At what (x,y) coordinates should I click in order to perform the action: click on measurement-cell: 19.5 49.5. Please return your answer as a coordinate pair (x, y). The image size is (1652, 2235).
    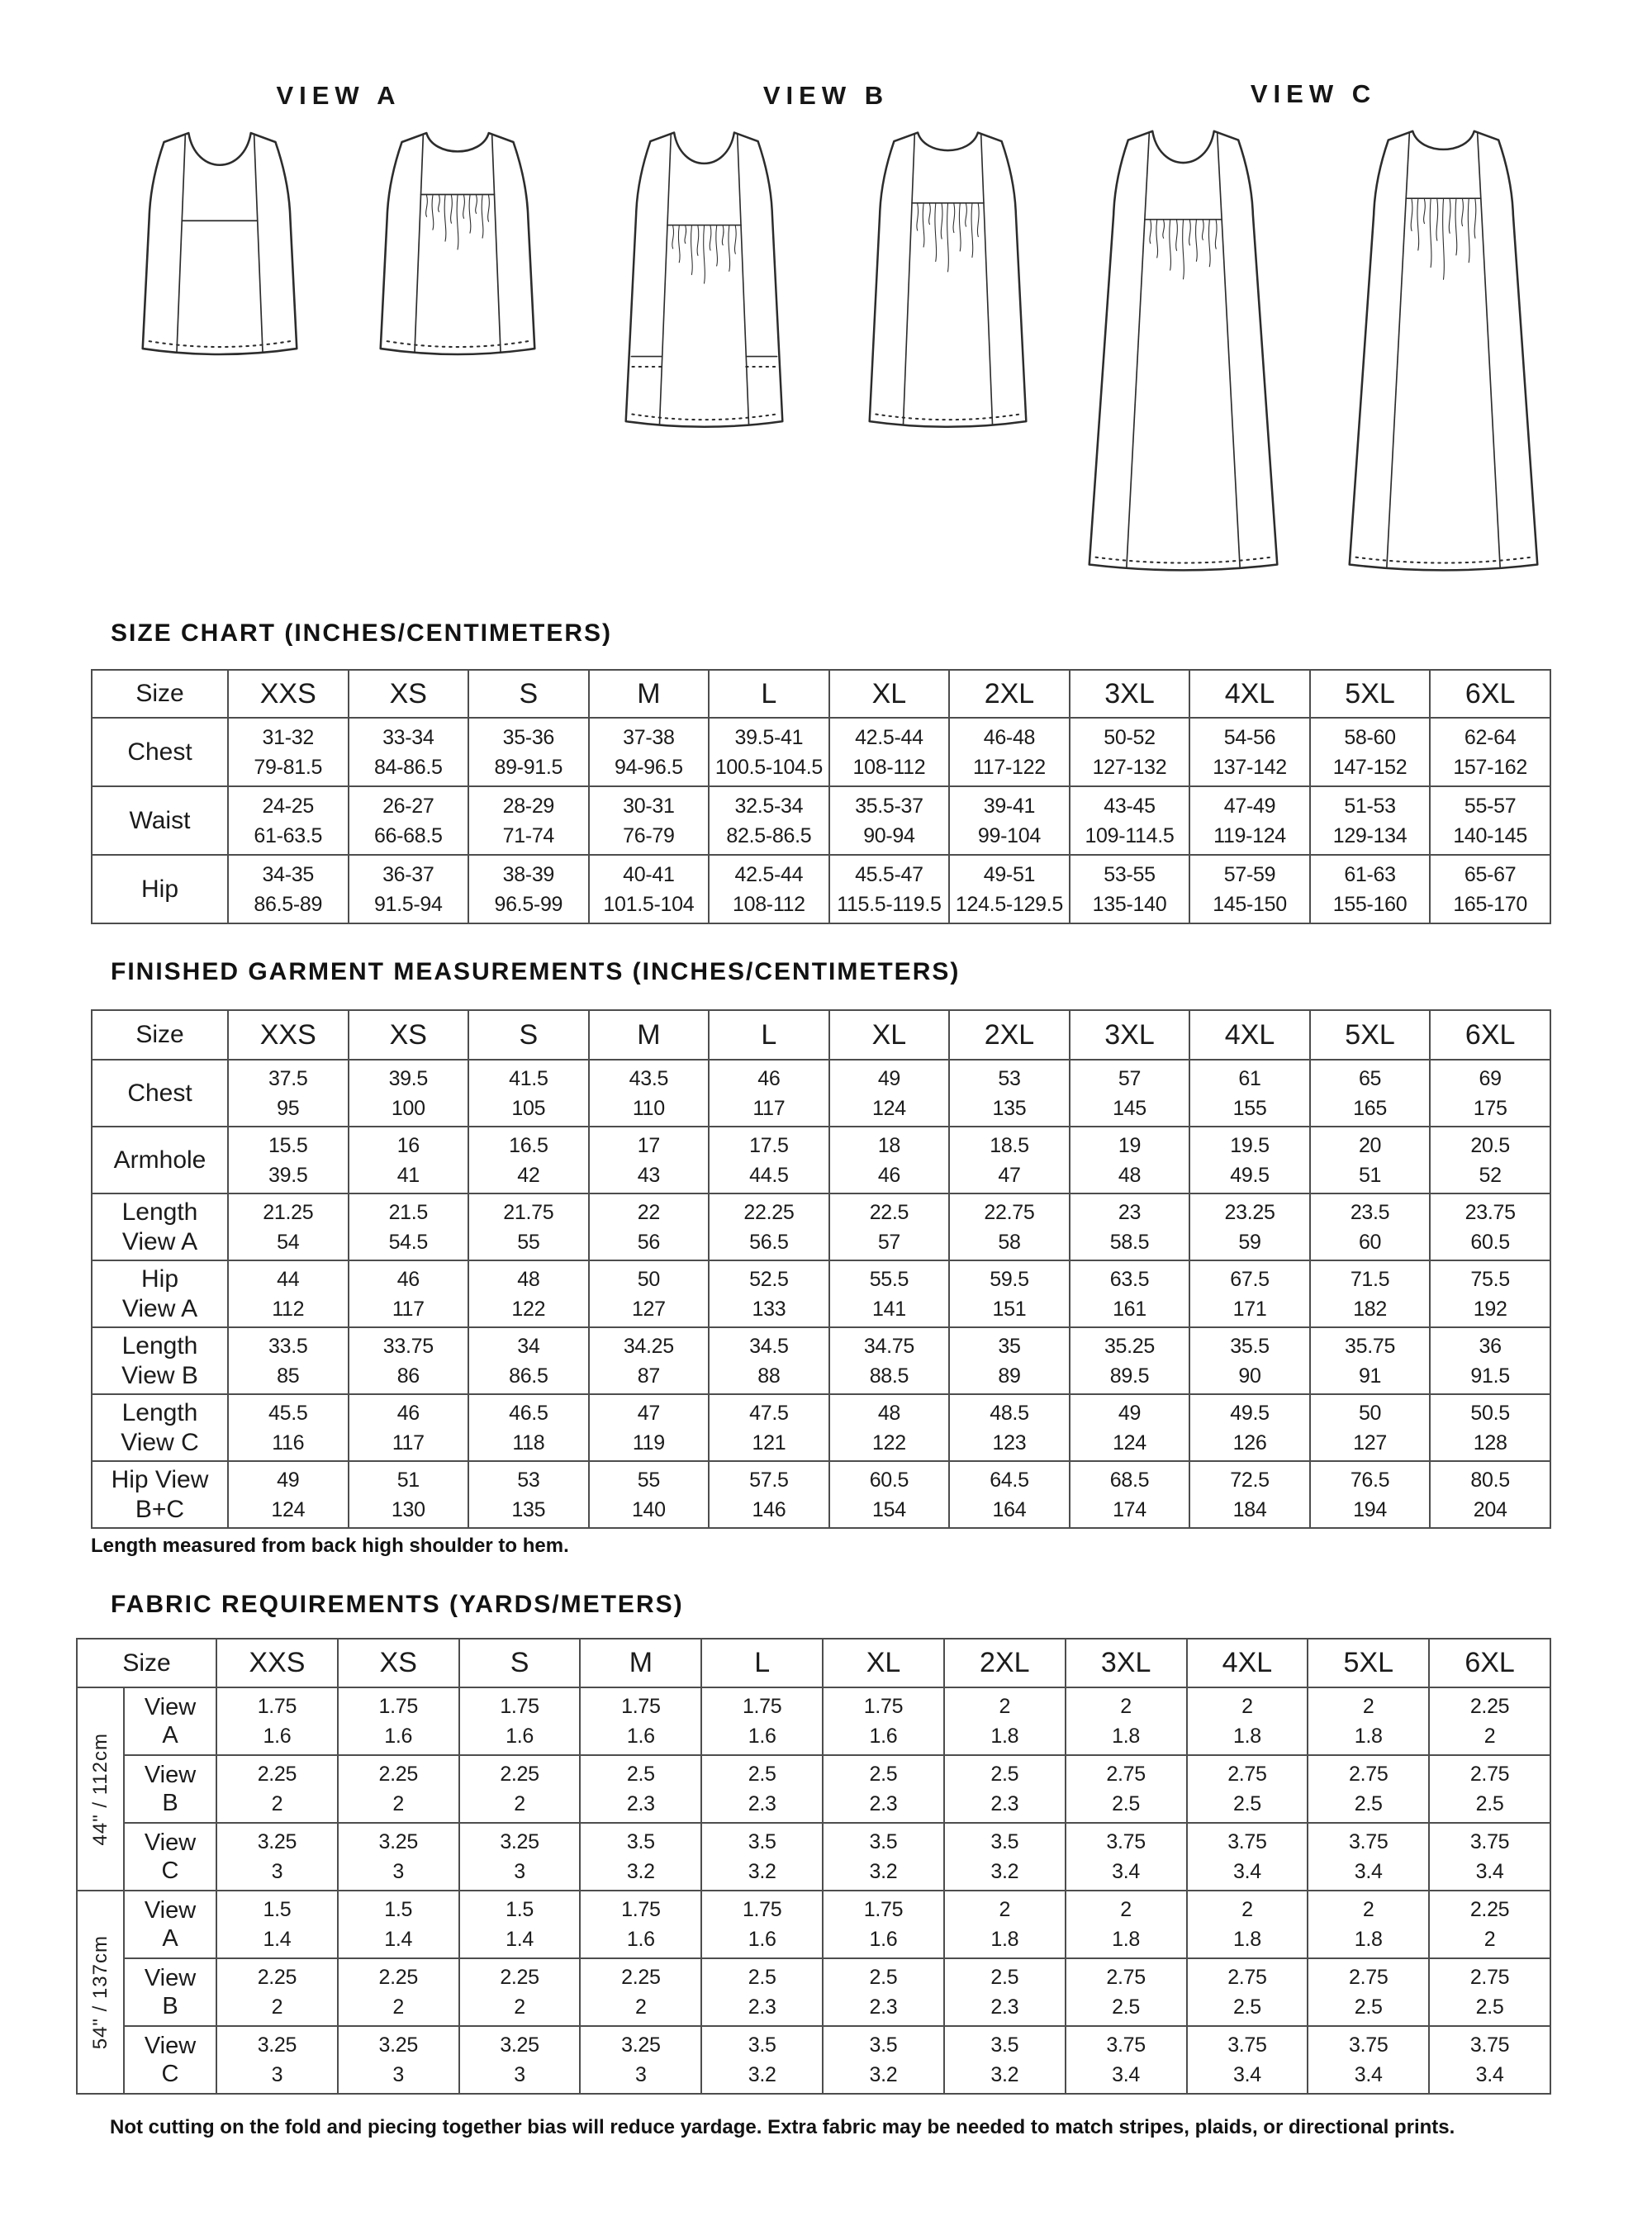
    Looking at the image, I should click on (1250, 1160).